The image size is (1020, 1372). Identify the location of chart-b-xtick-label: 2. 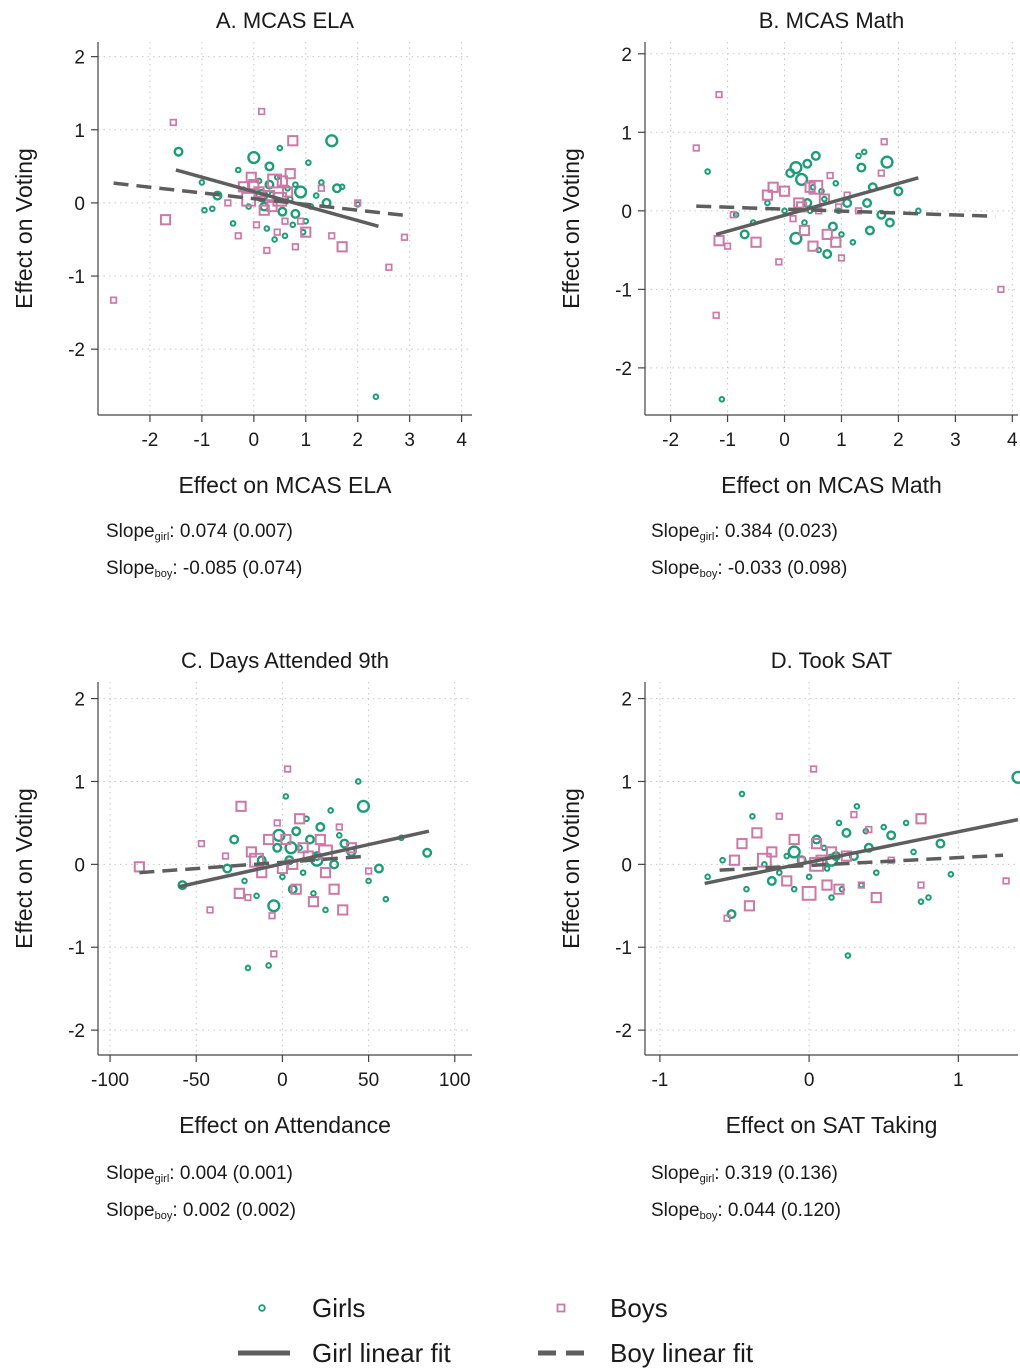
(898, 440).